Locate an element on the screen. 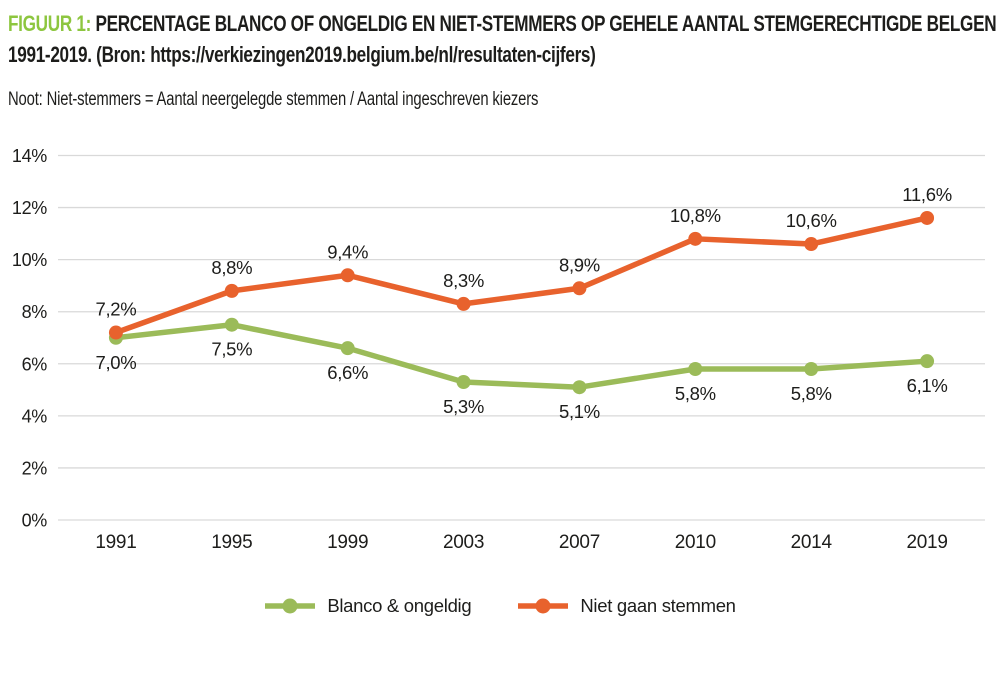 The image size is (1000, 678). y-tick-label: 2% is located at coordinates (35, 468).